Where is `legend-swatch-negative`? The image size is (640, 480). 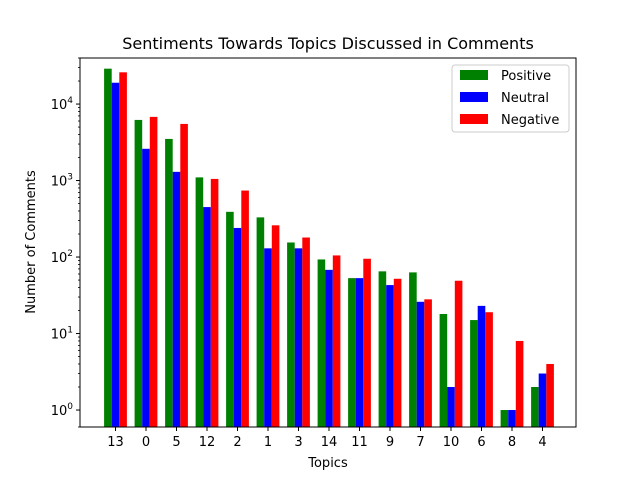
legend-swatch-negative is located at coordinates (474, 119).